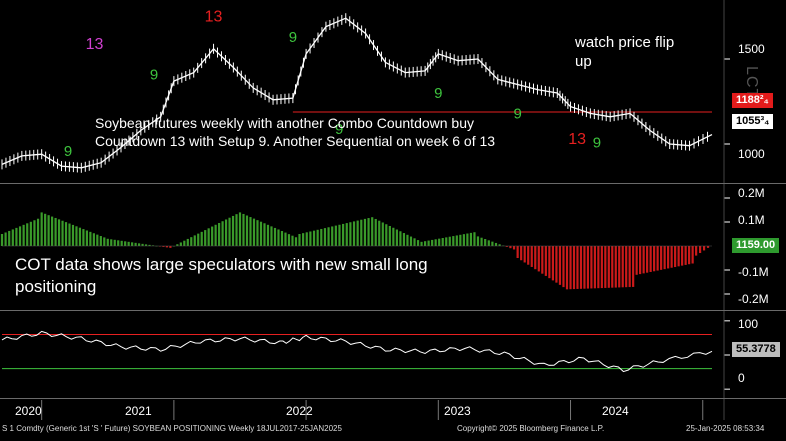  I want to click on year-label-2020: 2020, so click(28, 411).